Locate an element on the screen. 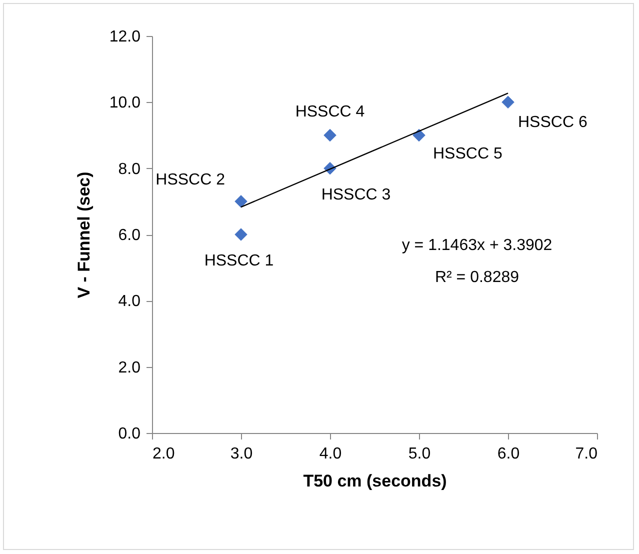  y-tick-label: 4.0 is located at coordinates (129, 301).